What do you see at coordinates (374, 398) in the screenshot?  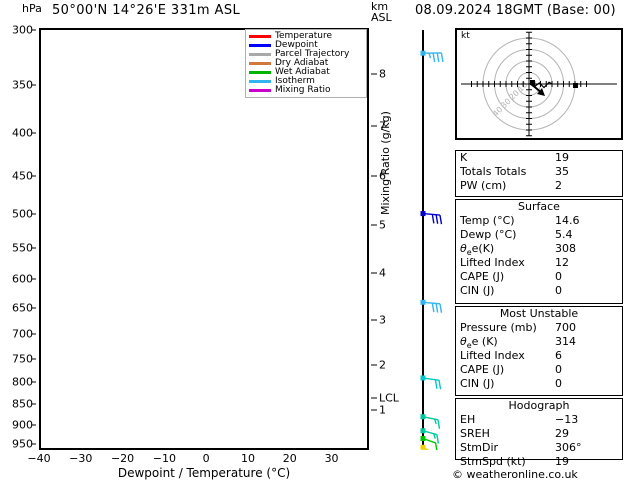 I see `lcl-tick-mark` at bounding box center [374, 398].